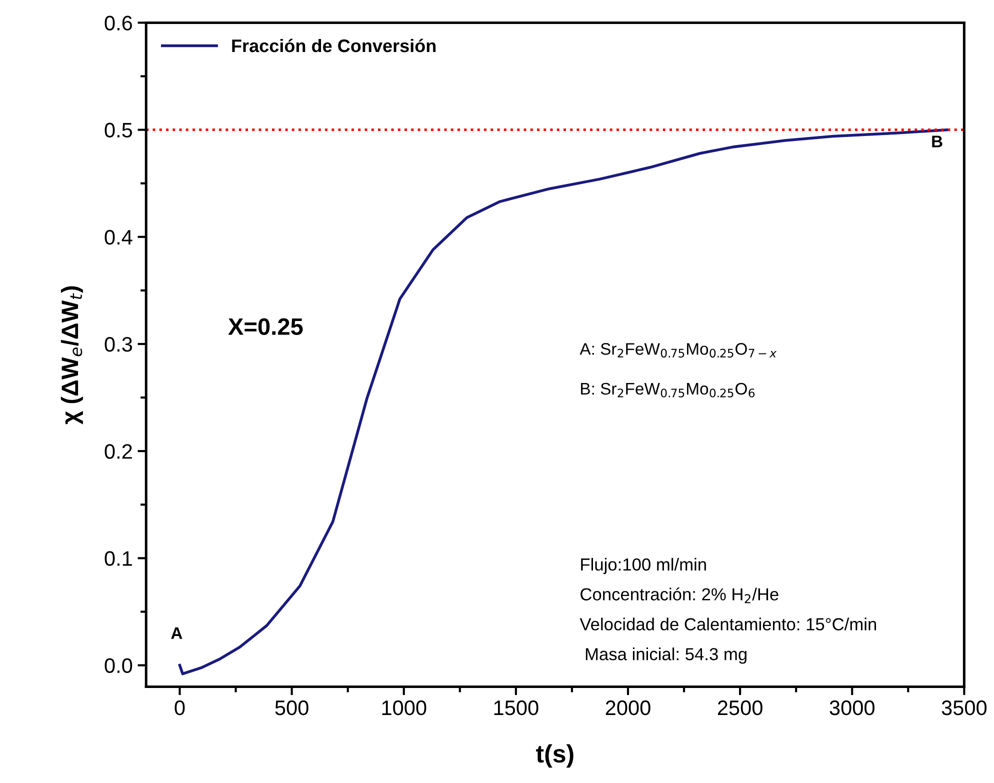 This screenshot has width=994, height=783. I want to click on annotation: A: Sr$_{2}$FeW$_{0.75}$Mo$_{0.25}$O$_{7−x}$, so click(678, 350).